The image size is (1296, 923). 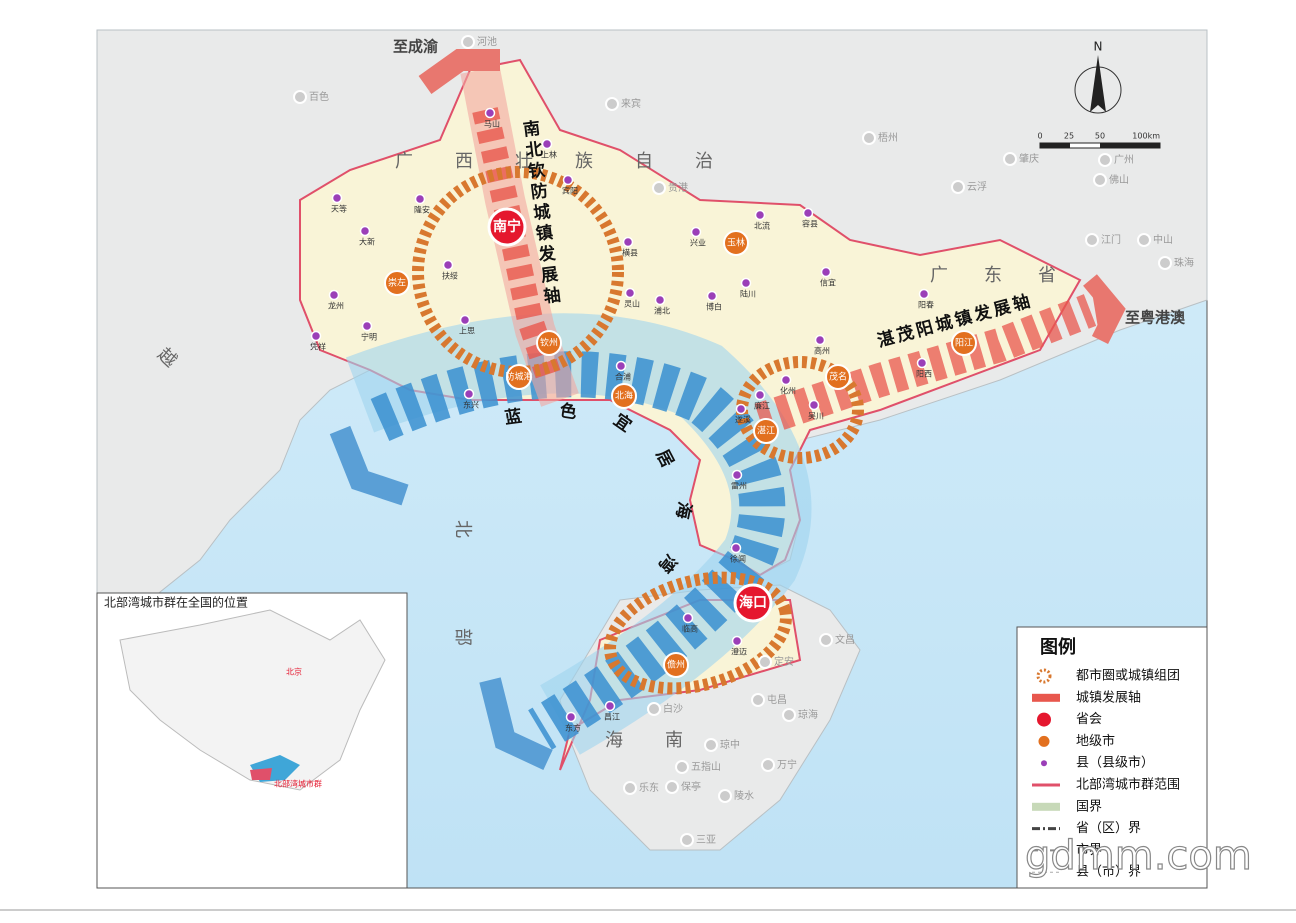 What do you see at coordinates (706, 766) in the screenshot?
I see `place-label: 五指山` at bounding box center [706, 766].